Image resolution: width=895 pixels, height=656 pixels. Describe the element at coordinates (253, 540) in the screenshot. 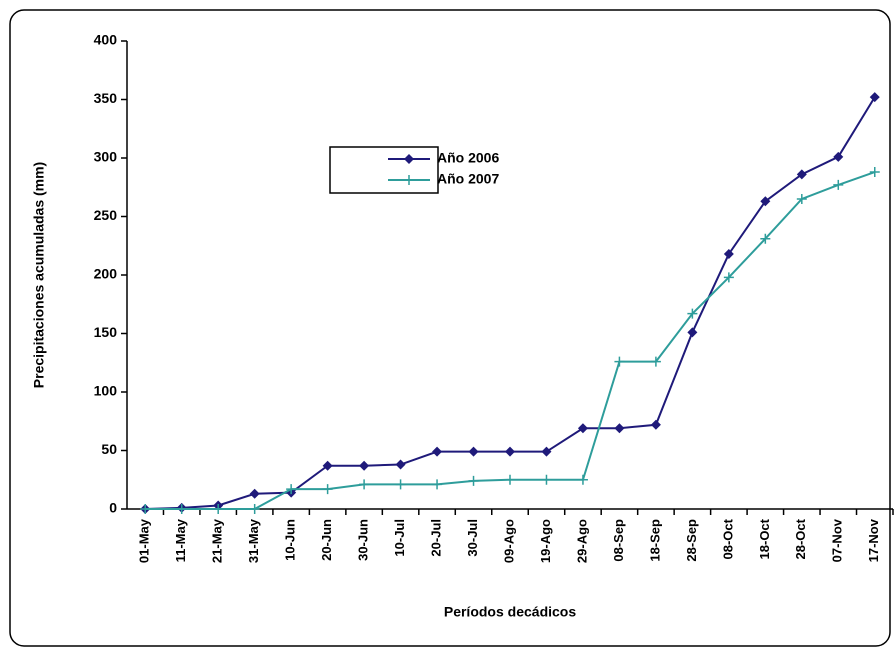

I see `x-tick-label: 31-May` at that location.